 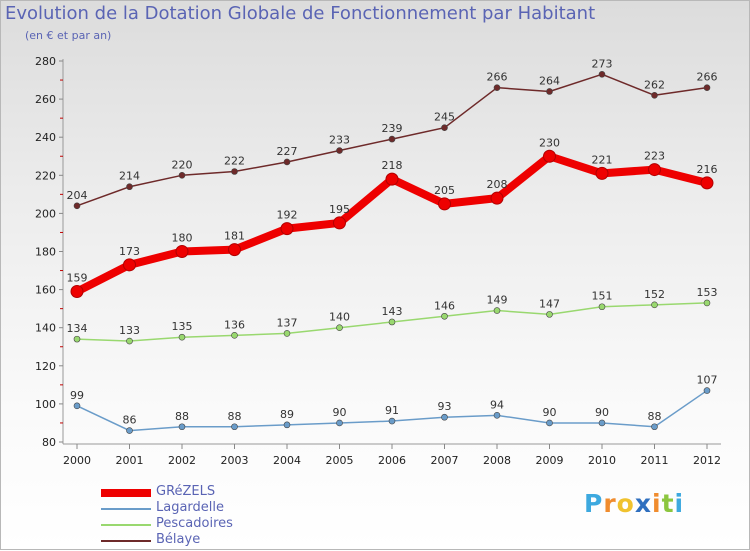 I want to click on data-label-lagardelle: 91, so click(x=392, y=410).